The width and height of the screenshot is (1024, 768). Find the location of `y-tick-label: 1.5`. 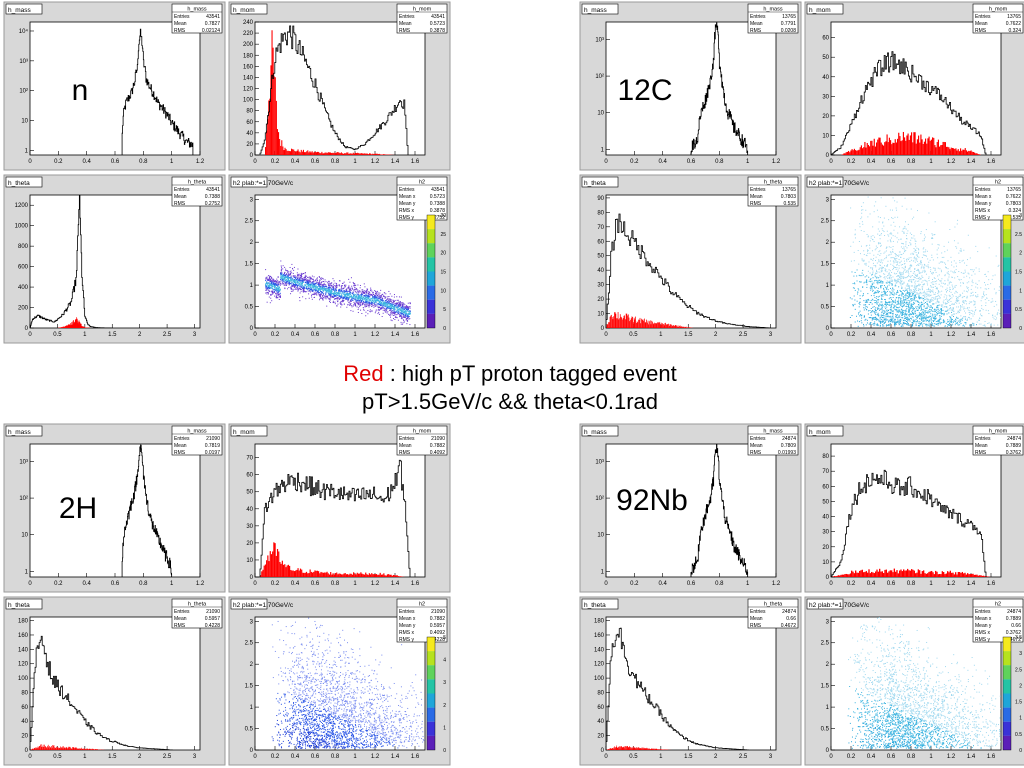

y-tick-label: 1.5 is located at coordinates (249, 265).